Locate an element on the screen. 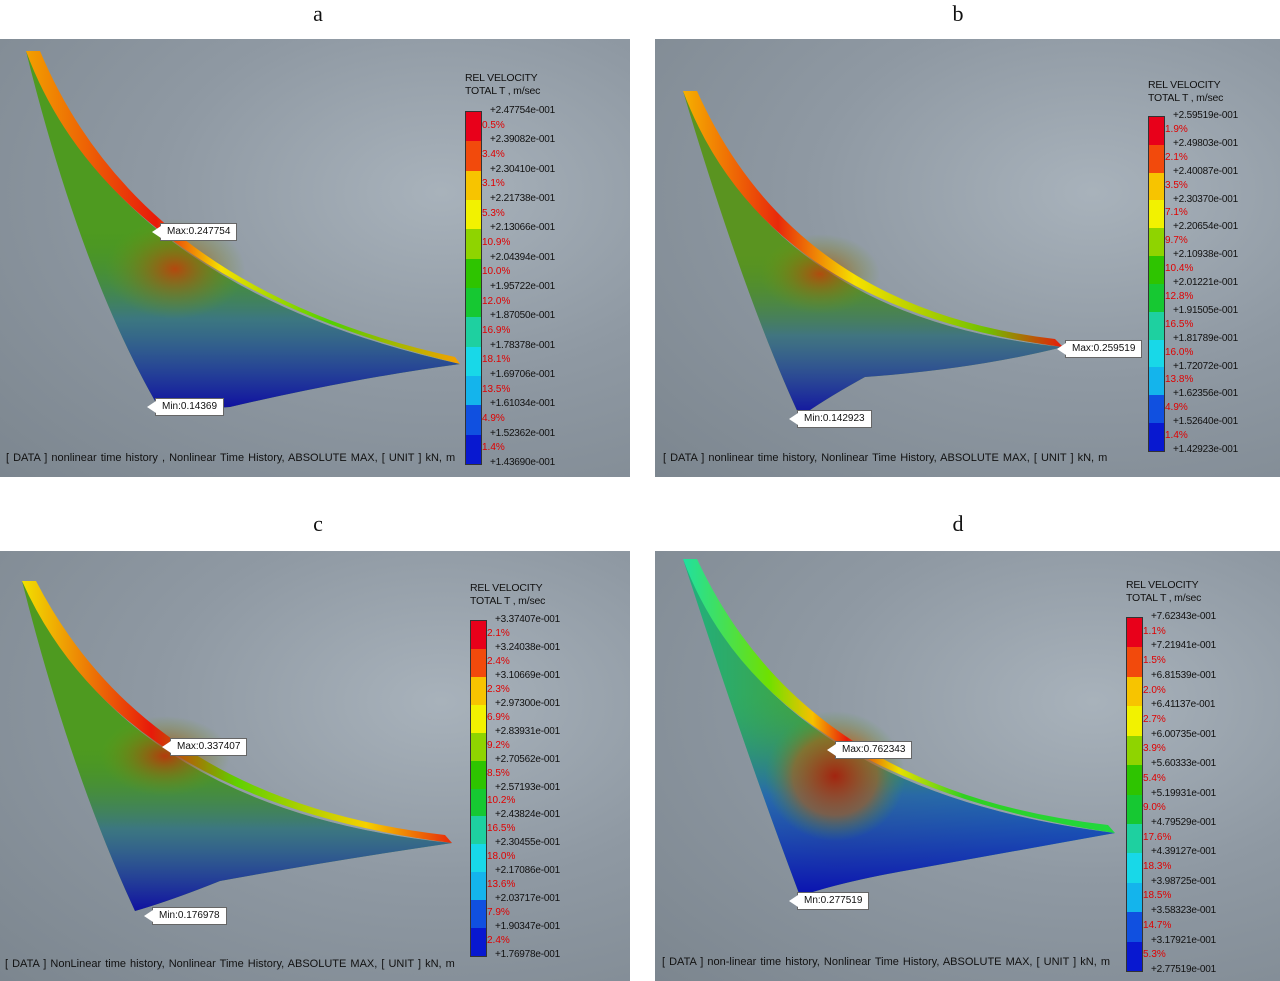  legend-value-label: +1.61034e-001 is located at coordinates (522, 404).